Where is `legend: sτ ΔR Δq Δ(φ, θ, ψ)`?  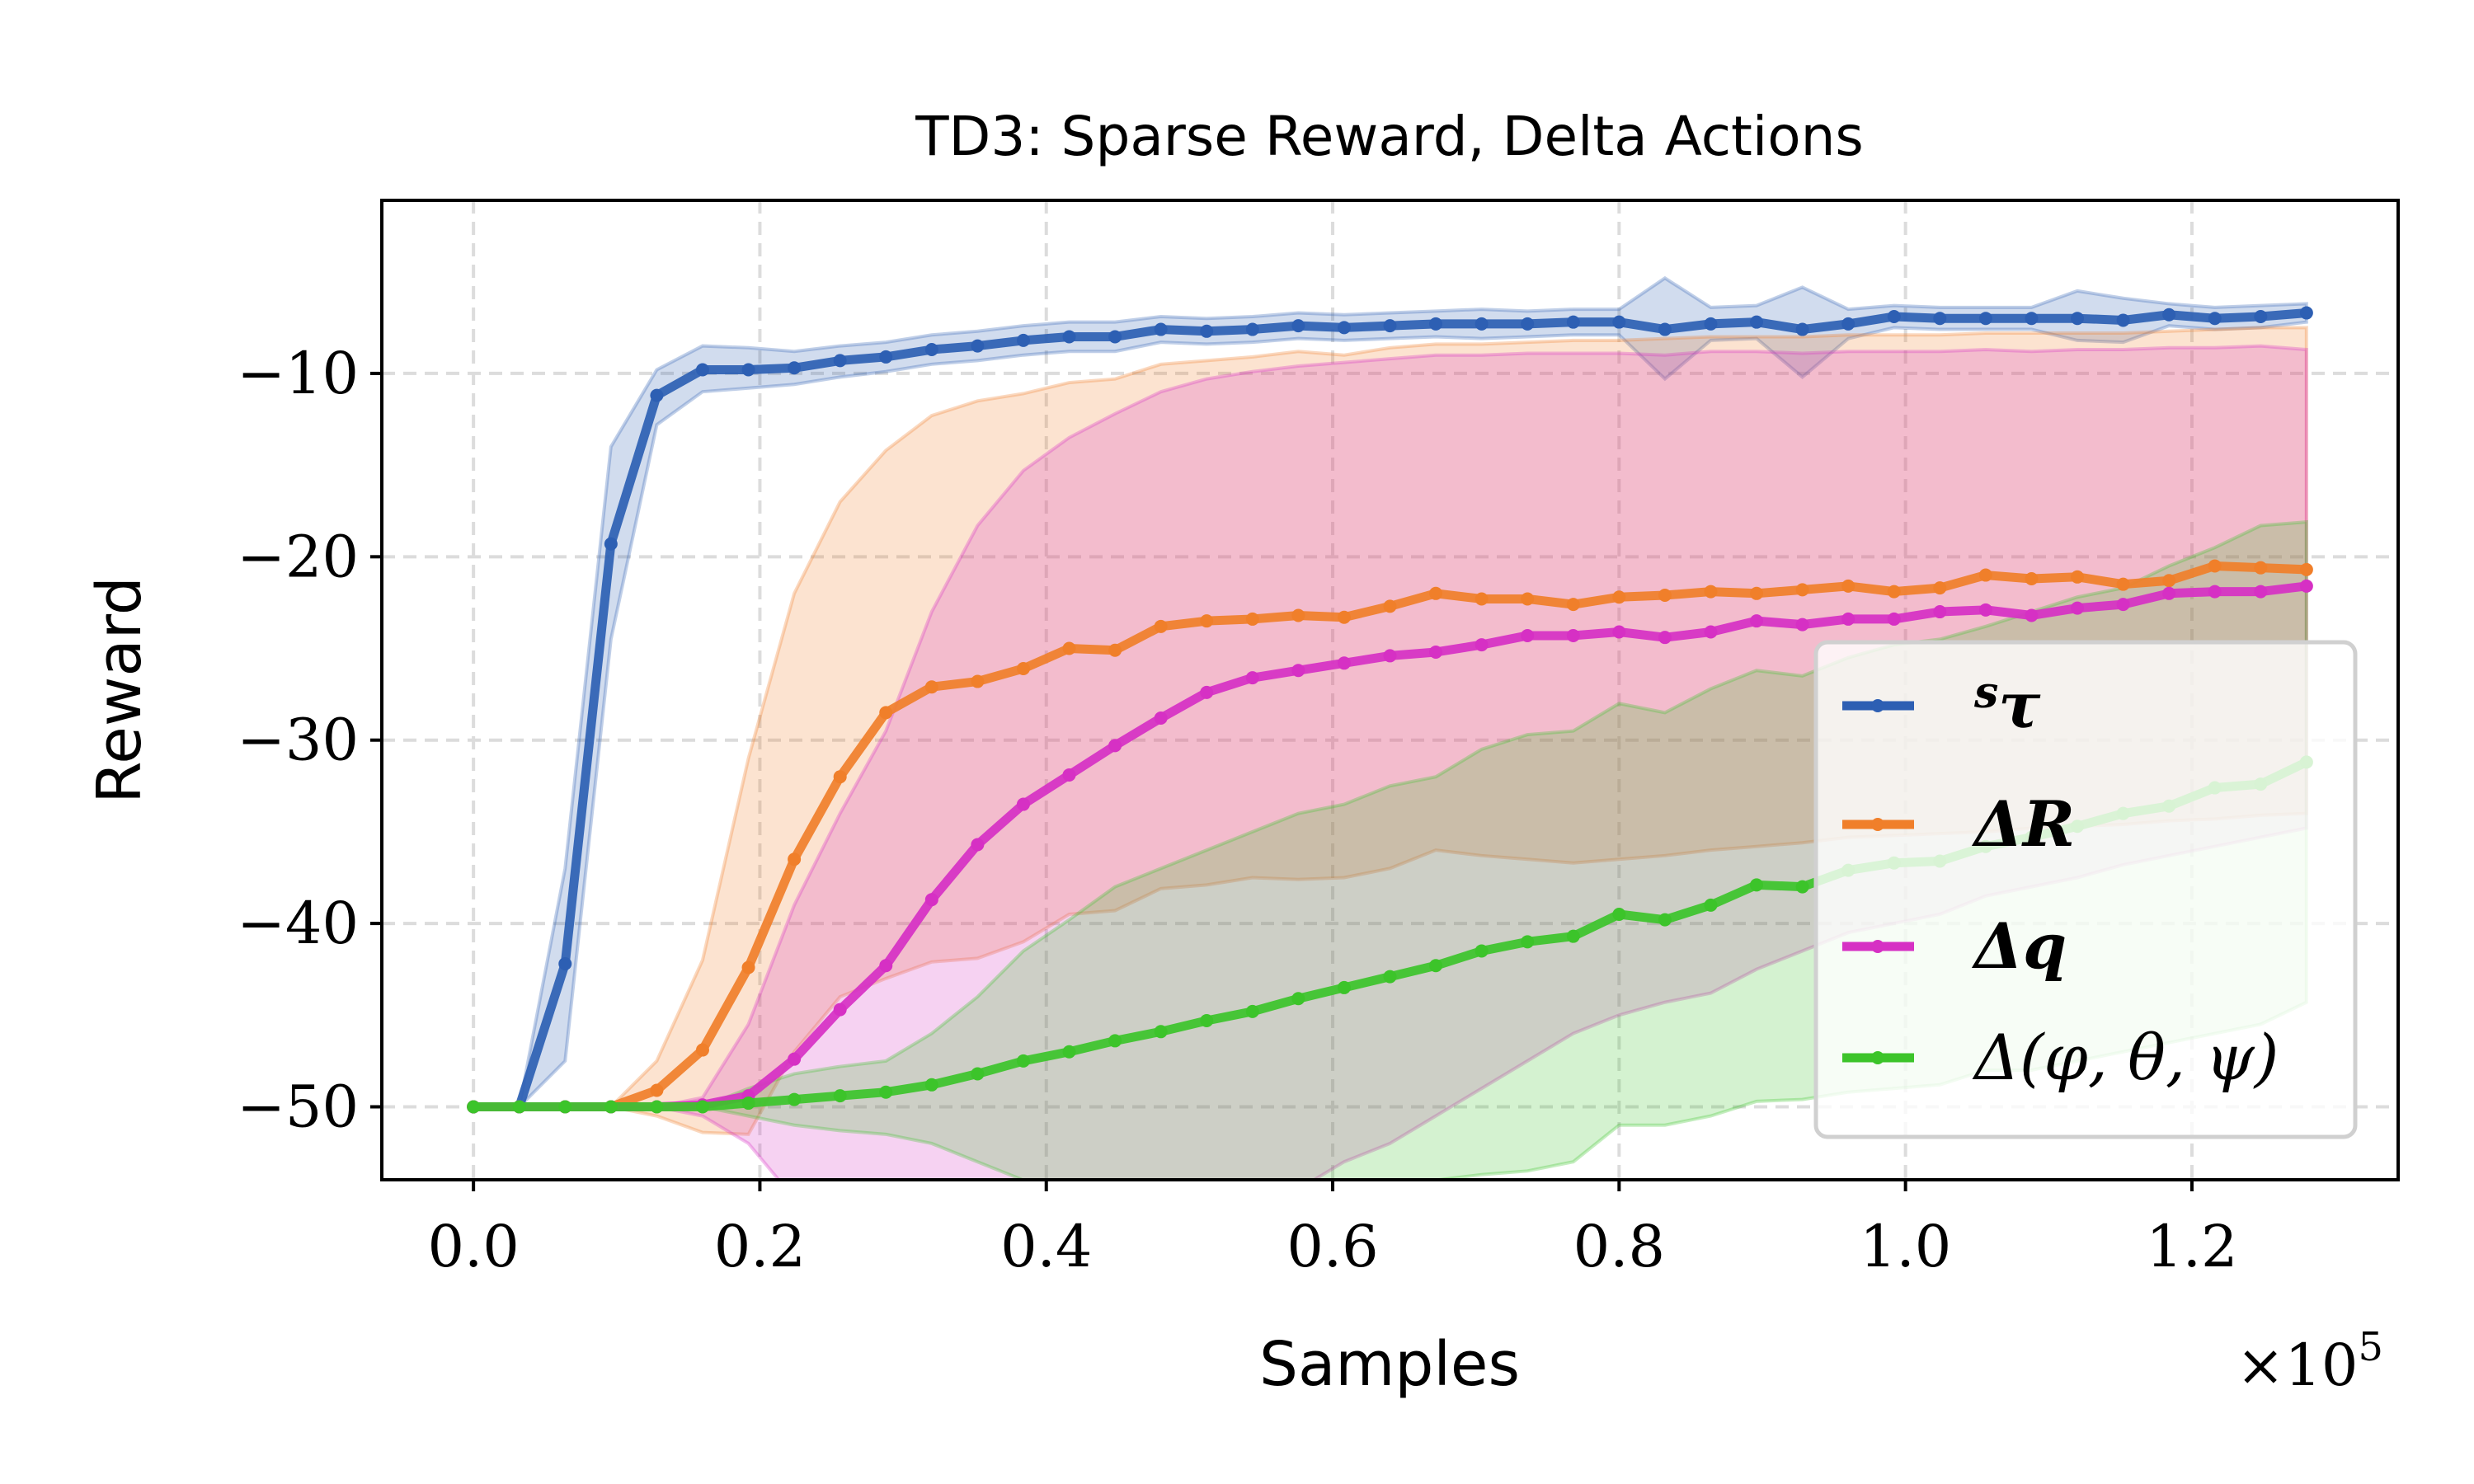
legend: sτ ΔR Δq Δ(φ, θ, ψ) is located at coordinates (2085, 889).